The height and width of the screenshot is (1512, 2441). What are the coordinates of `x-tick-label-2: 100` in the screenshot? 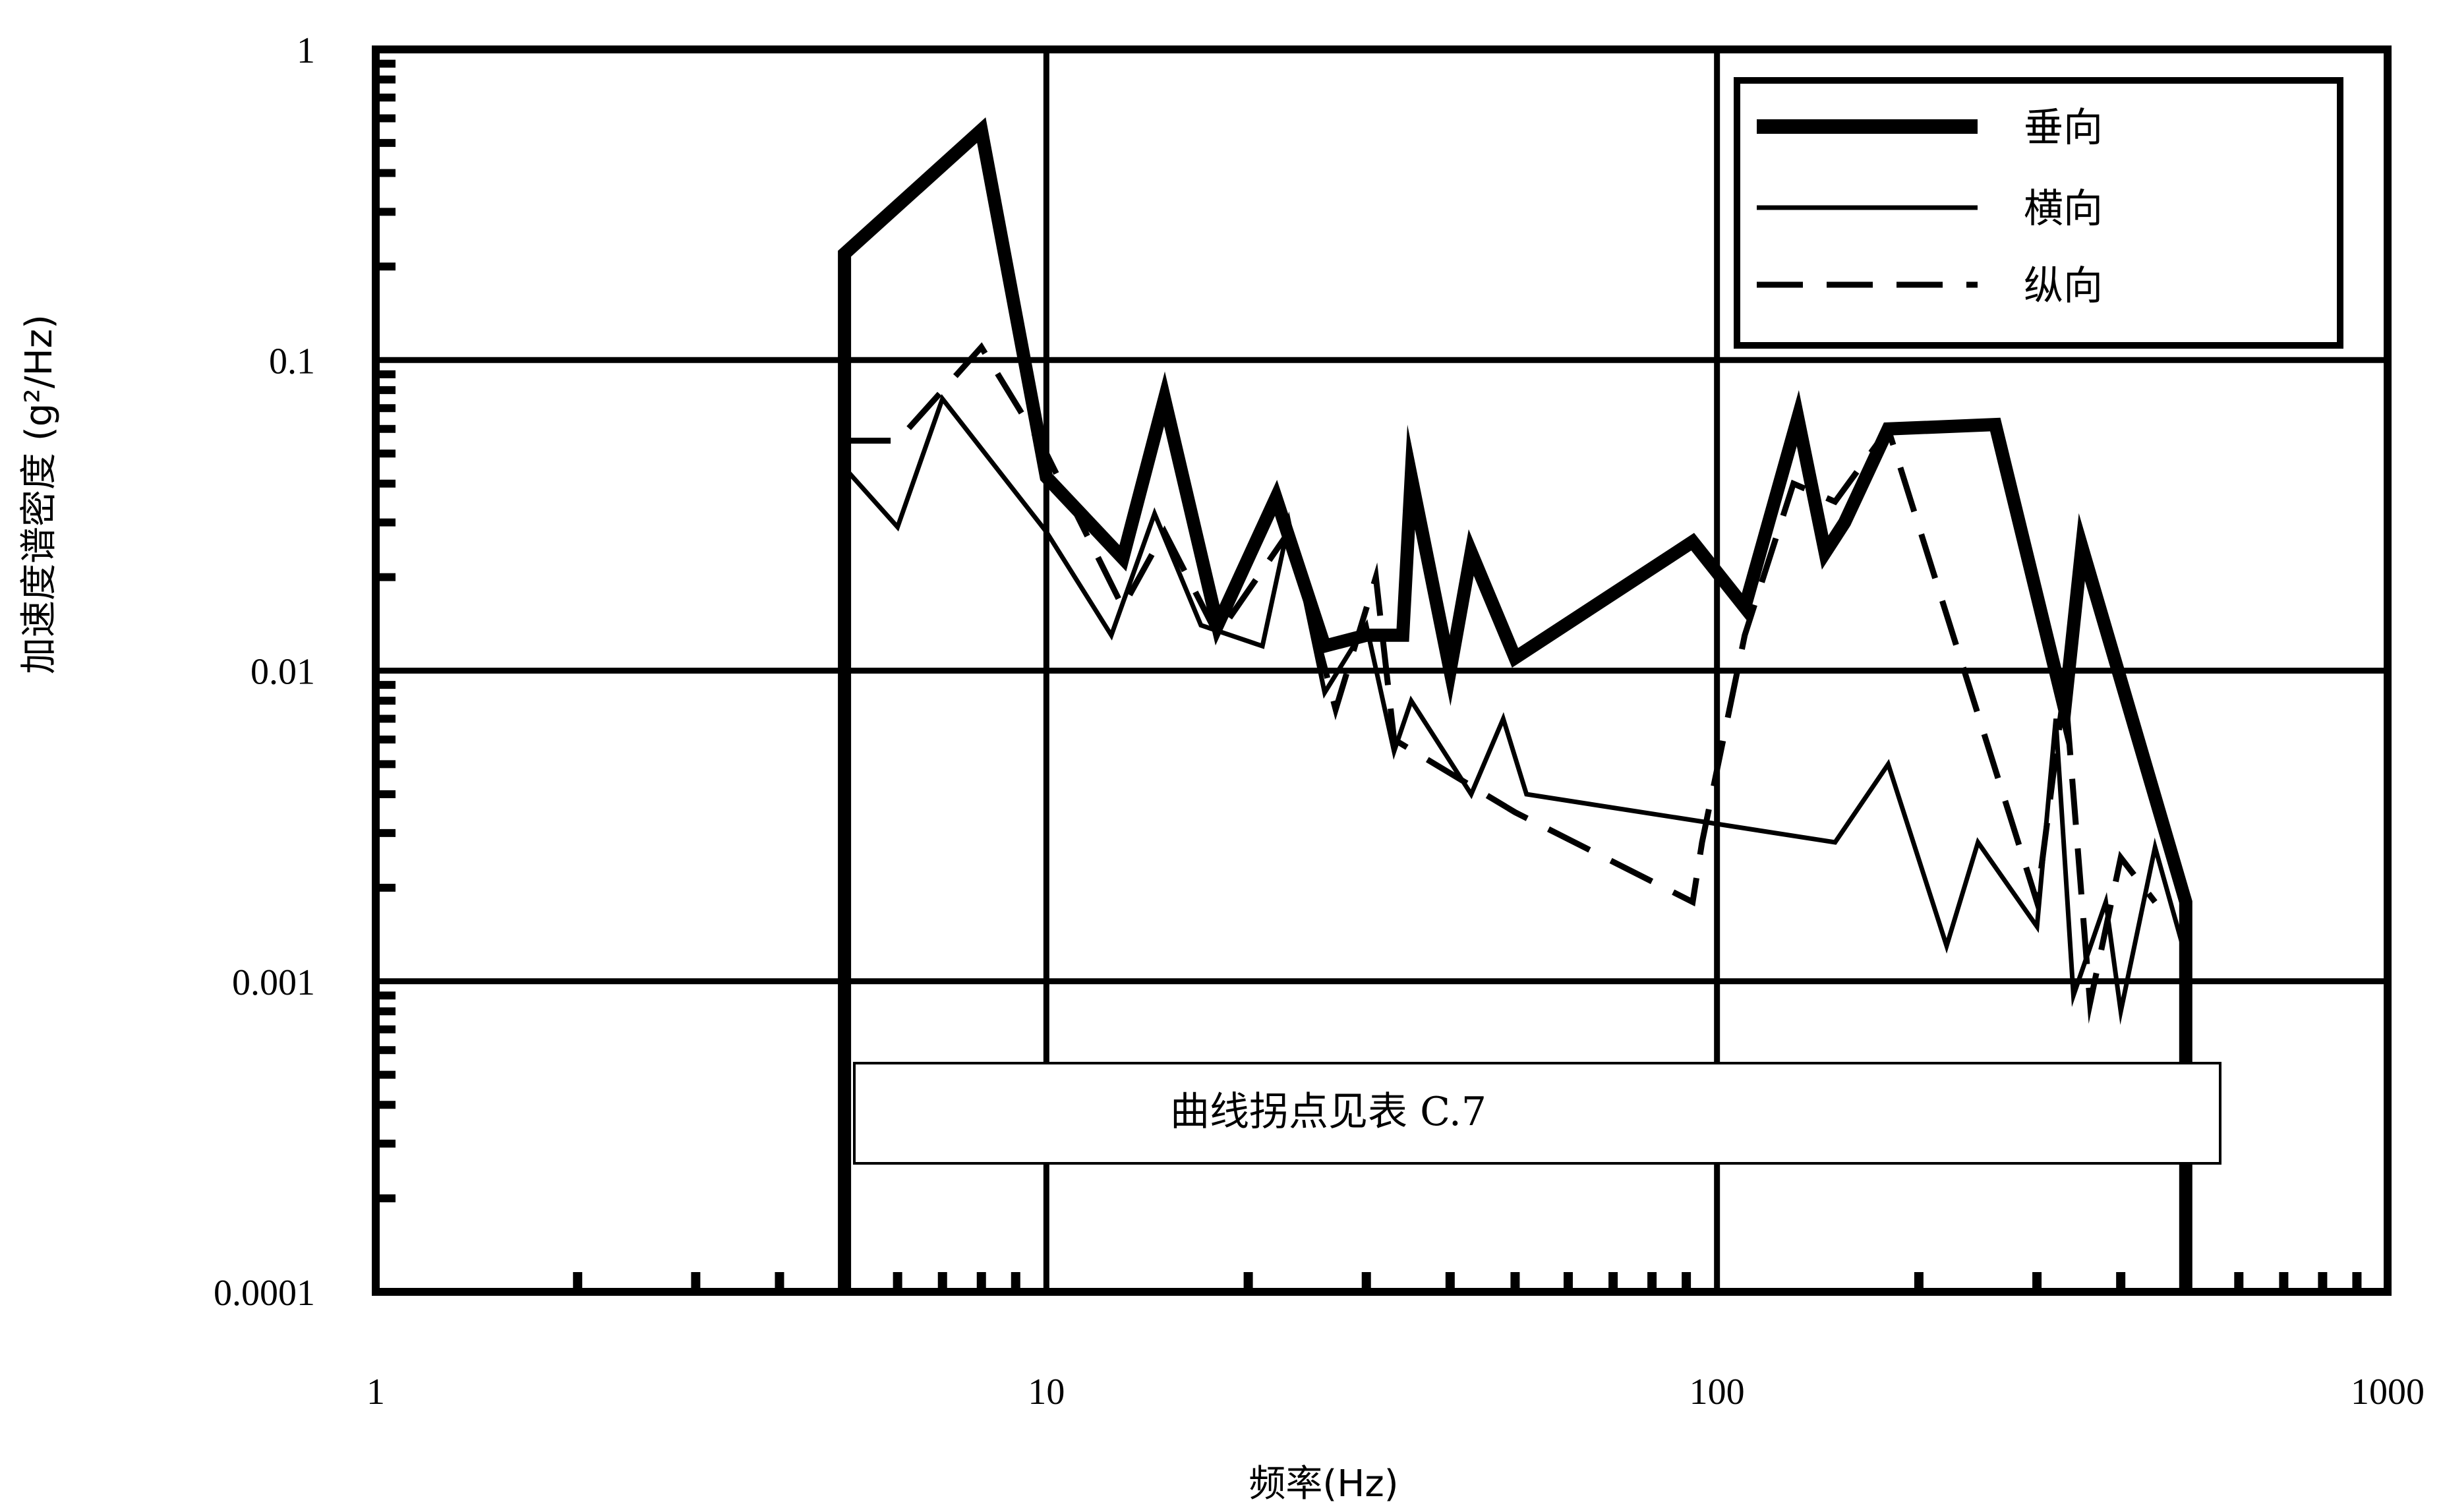 It's located at (1717, 1392).